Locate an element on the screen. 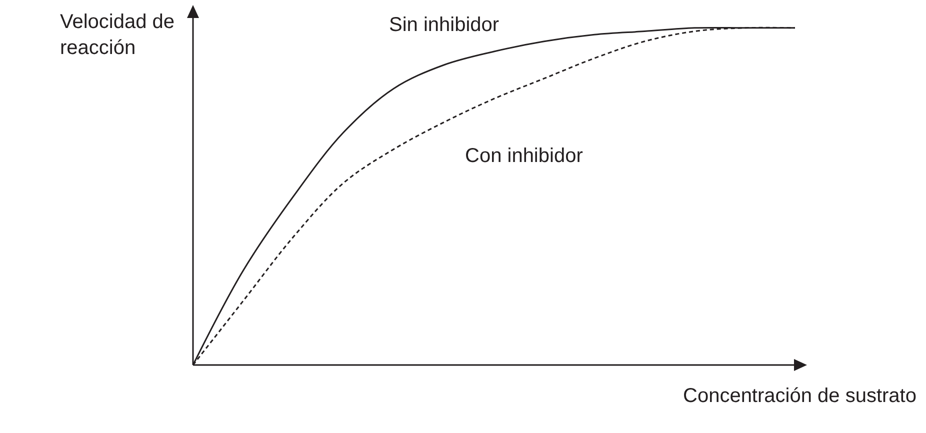 The width and height of the screenshot is (926, 433). x-axis-title: Concentración de sustrato is located at coordinates (799, 396).